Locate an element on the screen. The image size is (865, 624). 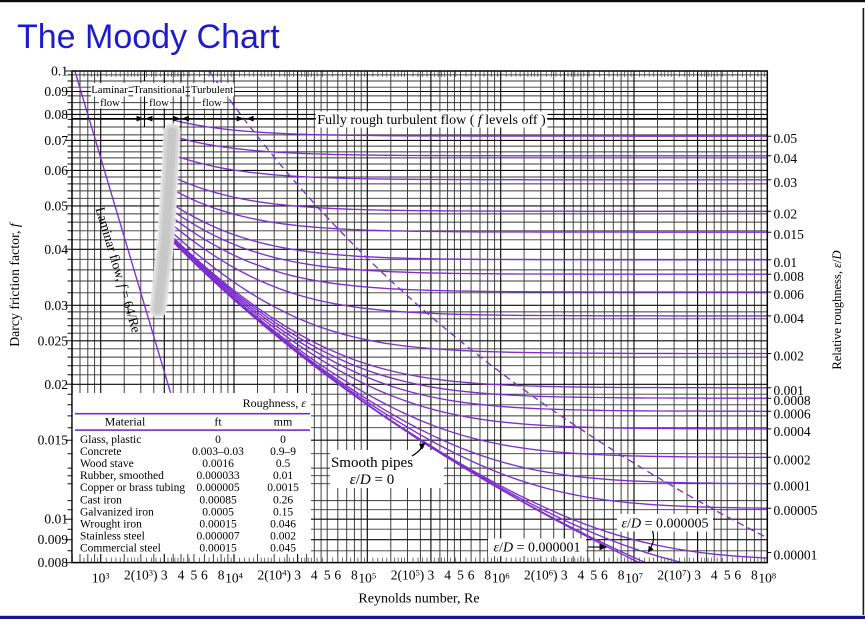
svg-text: 0.004 is located at coordinates (789, 318).